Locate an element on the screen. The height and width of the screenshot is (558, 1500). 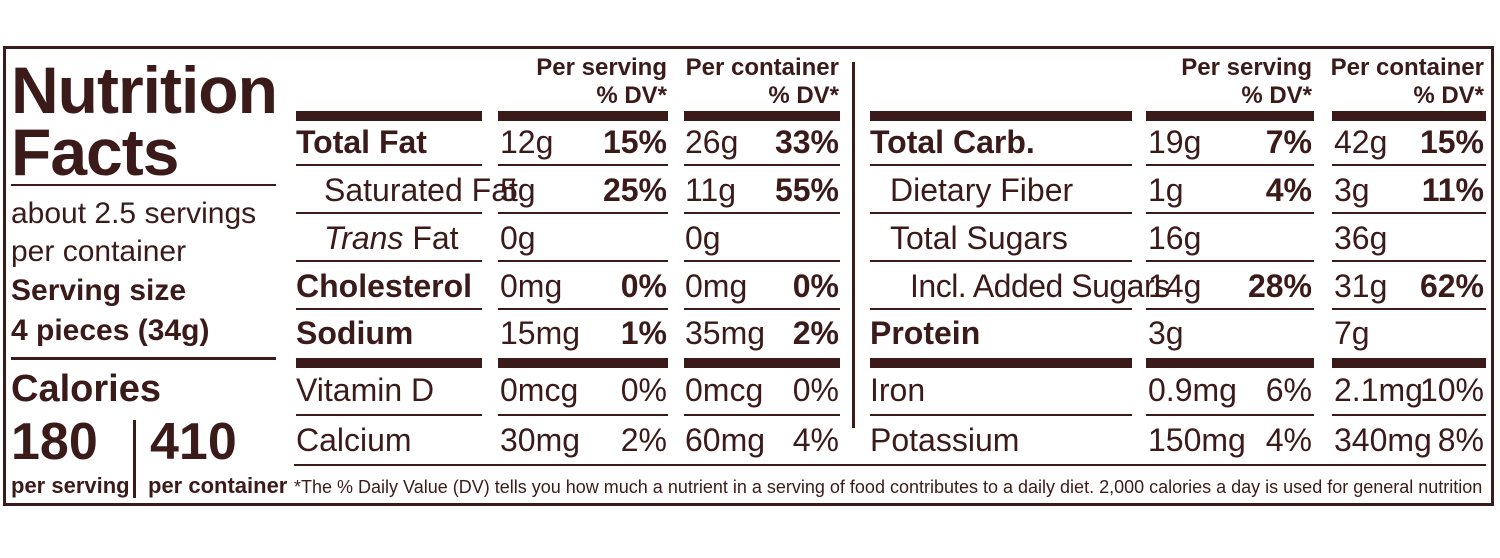
footnote-divider is located at coordinates (890, 465).